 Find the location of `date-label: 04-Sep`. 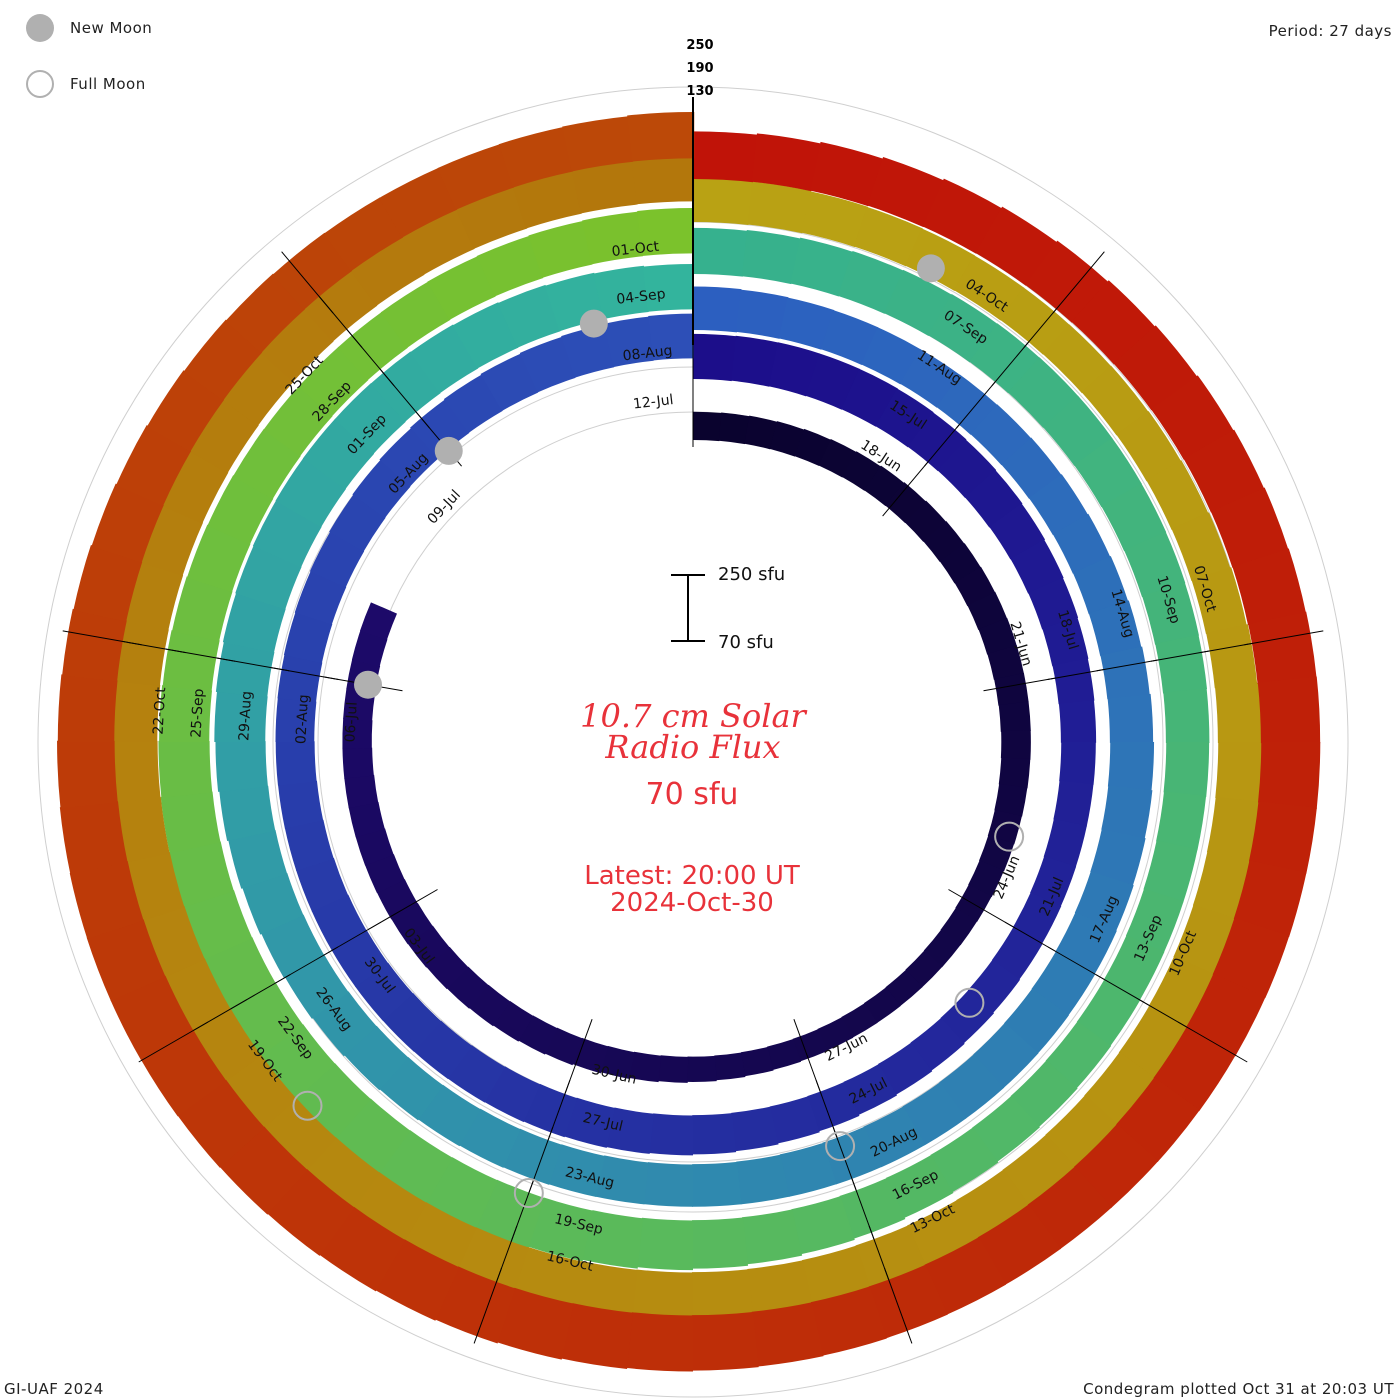

date-label: 04-Sep is located at coordinates (641, 297).